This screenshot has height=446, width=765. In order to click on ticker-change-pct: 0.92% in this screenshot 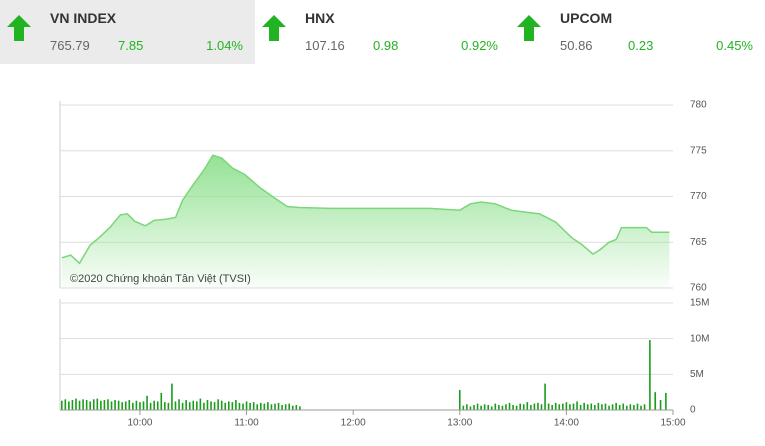, I will do `click(479, 45)`.